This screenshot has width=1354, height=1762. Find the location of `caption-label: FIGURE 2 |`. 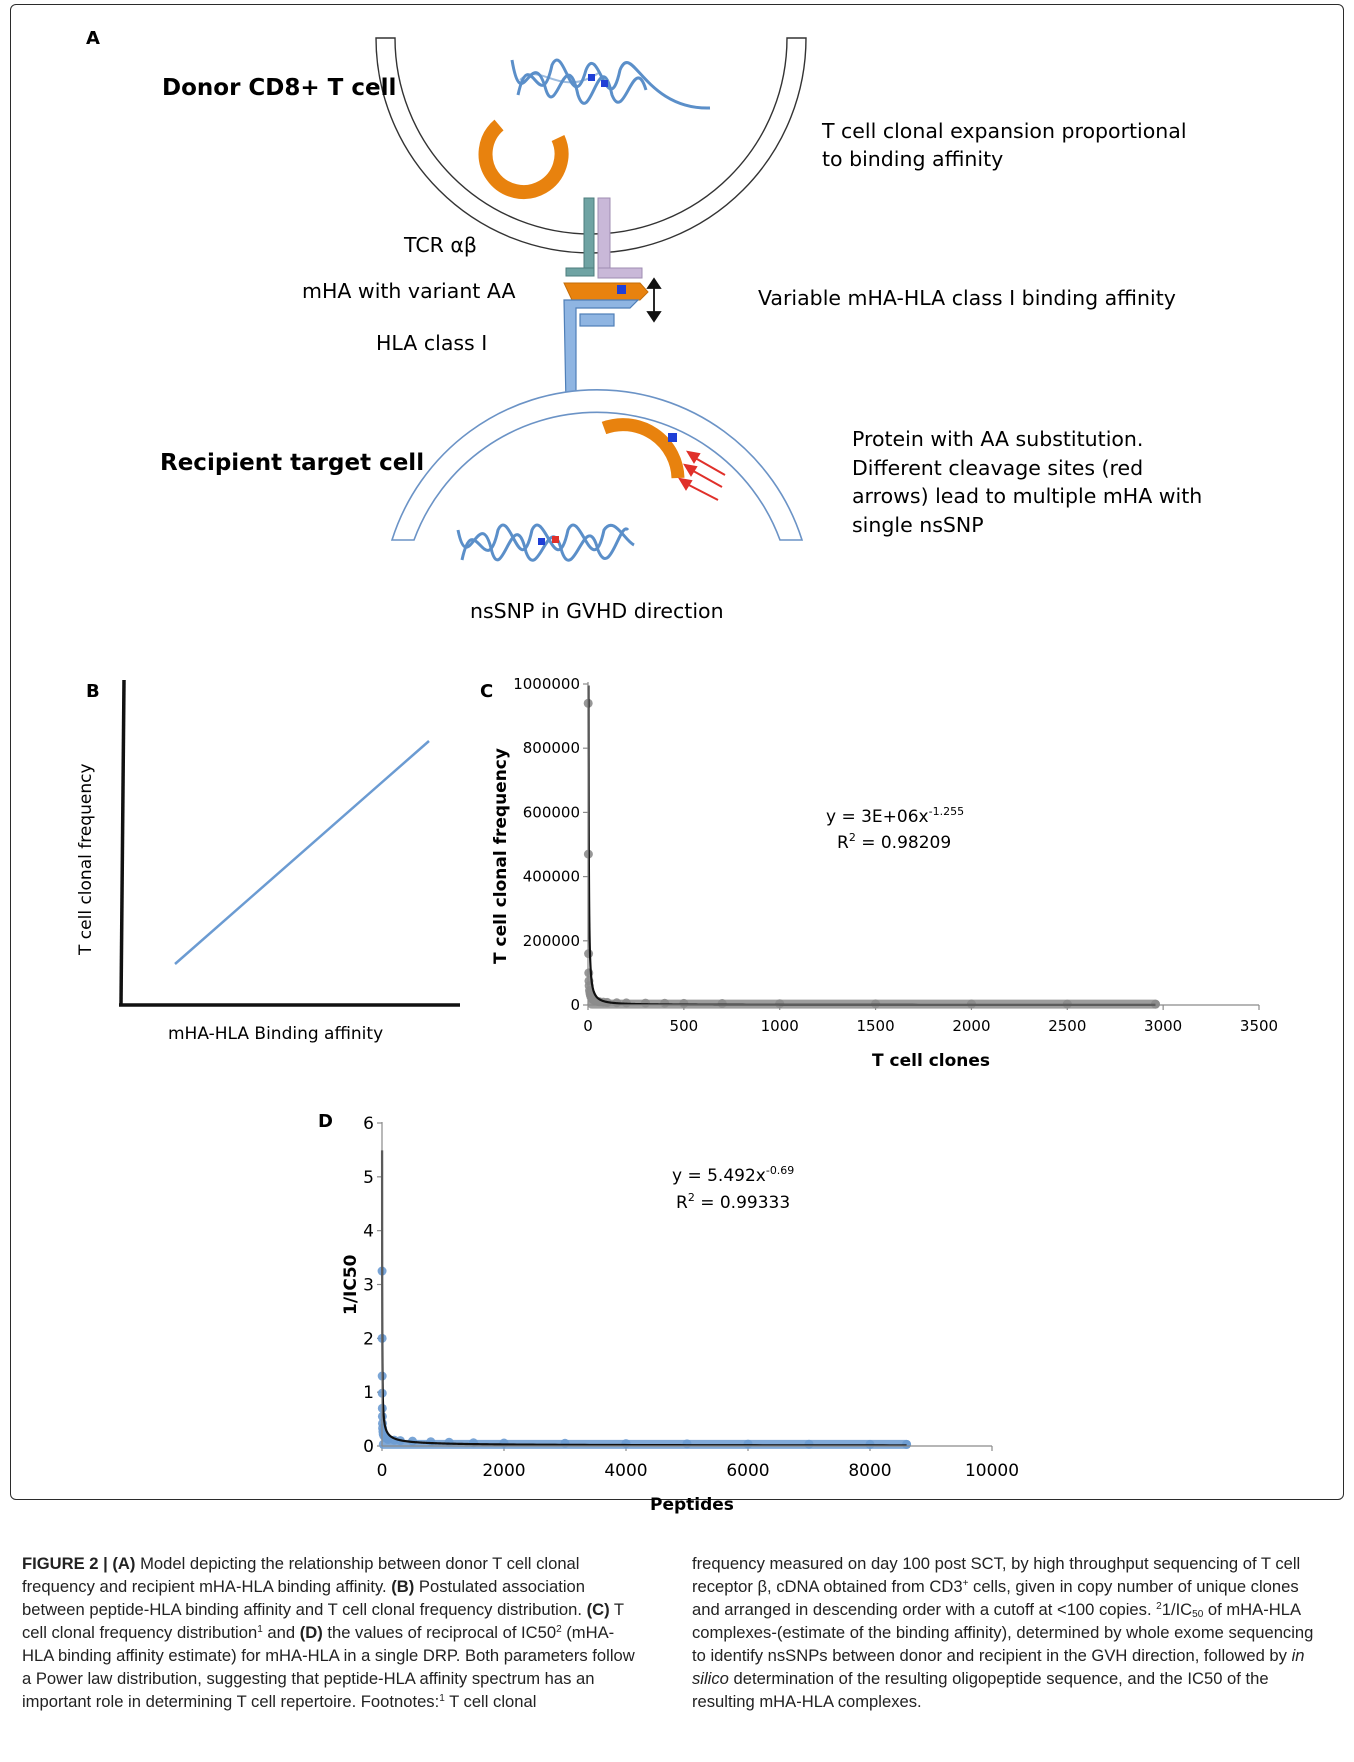

caption-label: FIGURE 2 | is located at coordinates (65, 1563).